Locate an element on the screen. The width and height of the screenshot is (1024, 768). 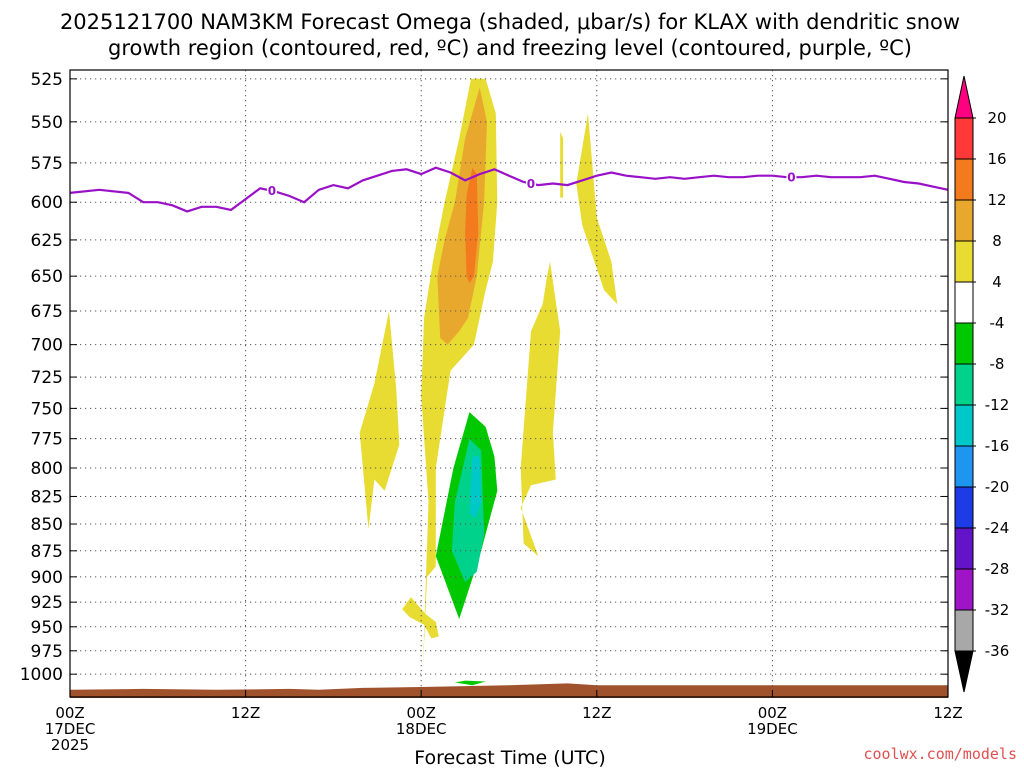
y-tick-label-900: 900 is located at coordinates (47, 578).